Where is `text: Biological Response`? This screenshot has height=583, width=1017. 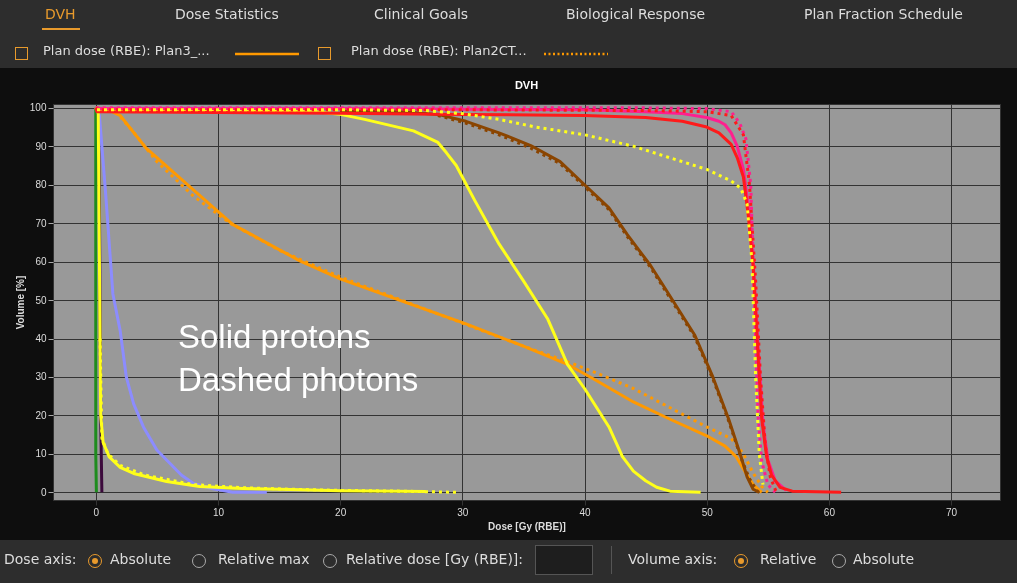 text: Biological Response is located at coordinates (636, 14).